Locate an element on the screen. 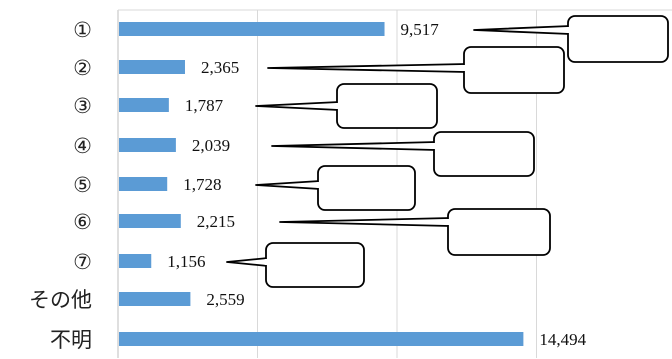 The height and width of the screenshot is (359, 672). category-label: ① is located at coordinates (82, 30).